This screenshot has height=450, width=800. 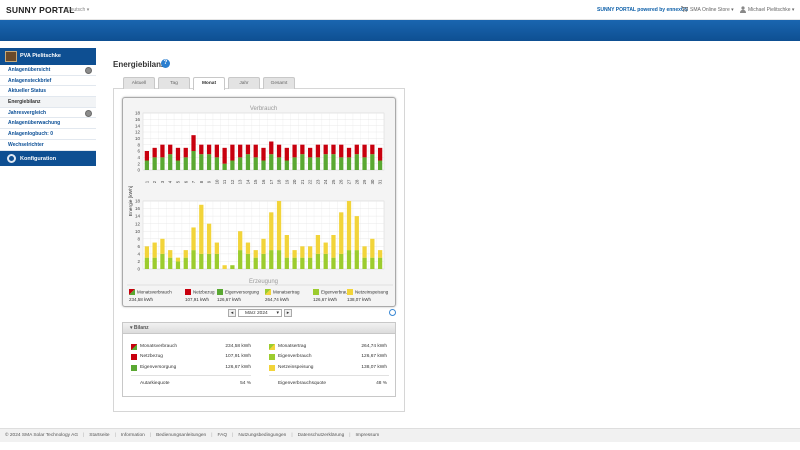 I want to click on sidebar-item-4: Jahresvergleich, so click(x=48, y=113).